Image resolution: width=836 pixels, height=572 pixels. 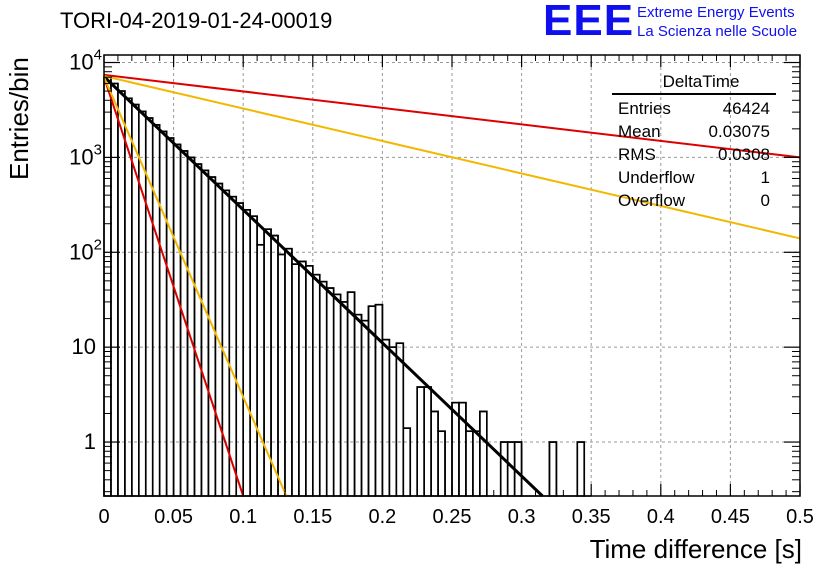 What do you see at coordinates (694, 154) in the screenshot?
I see `stats-row: RMS 0.0308` at bounding box center [694, 154].